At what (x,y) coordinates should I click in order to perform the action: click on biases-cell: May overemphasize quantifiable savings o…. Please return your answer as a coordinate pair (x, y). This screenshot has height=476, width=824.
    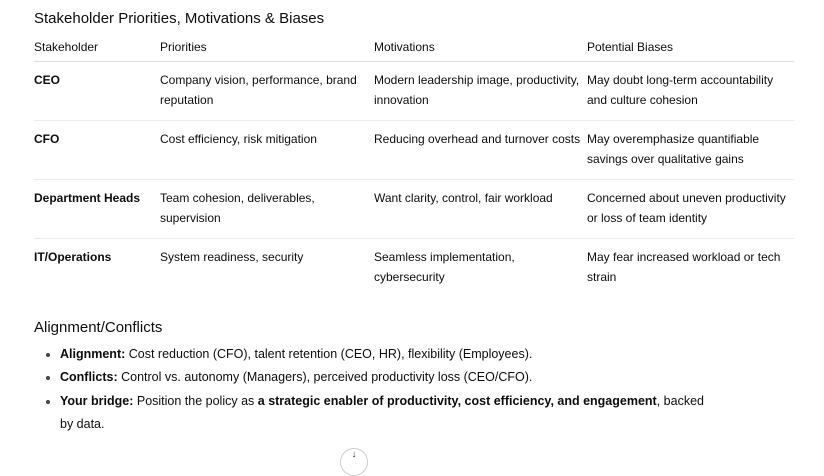
    Looking at the image, I should click on (690, 150).